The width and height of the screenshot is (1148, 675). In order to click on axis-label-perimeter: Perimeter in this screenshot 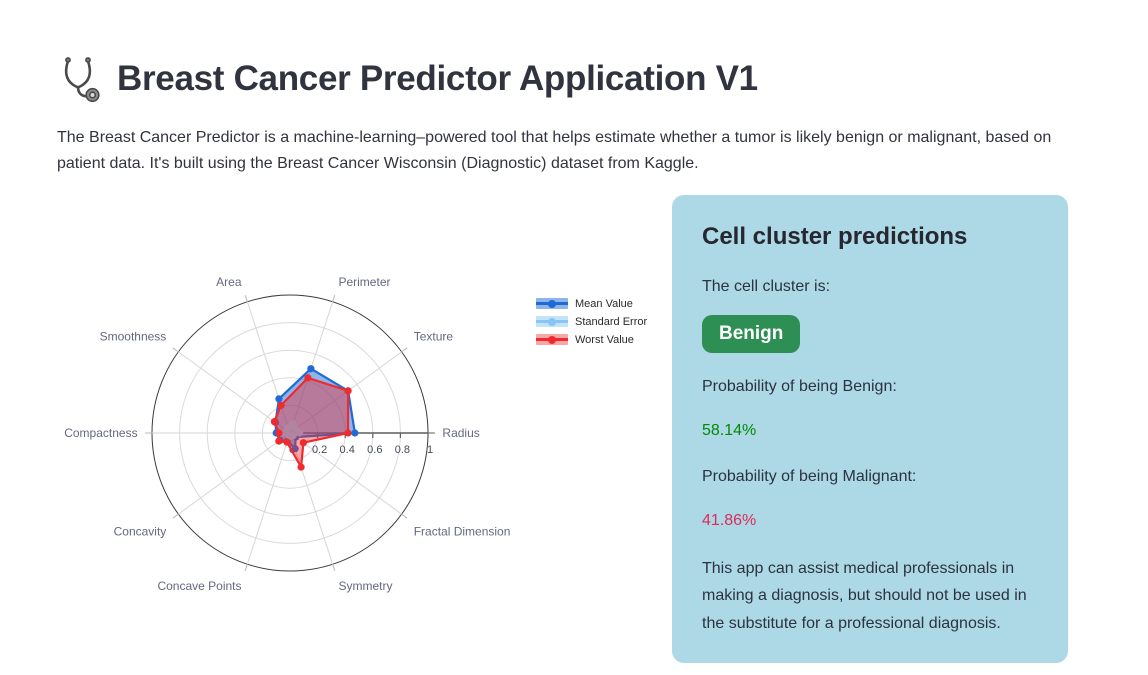, I will do `click(364, 282)`.